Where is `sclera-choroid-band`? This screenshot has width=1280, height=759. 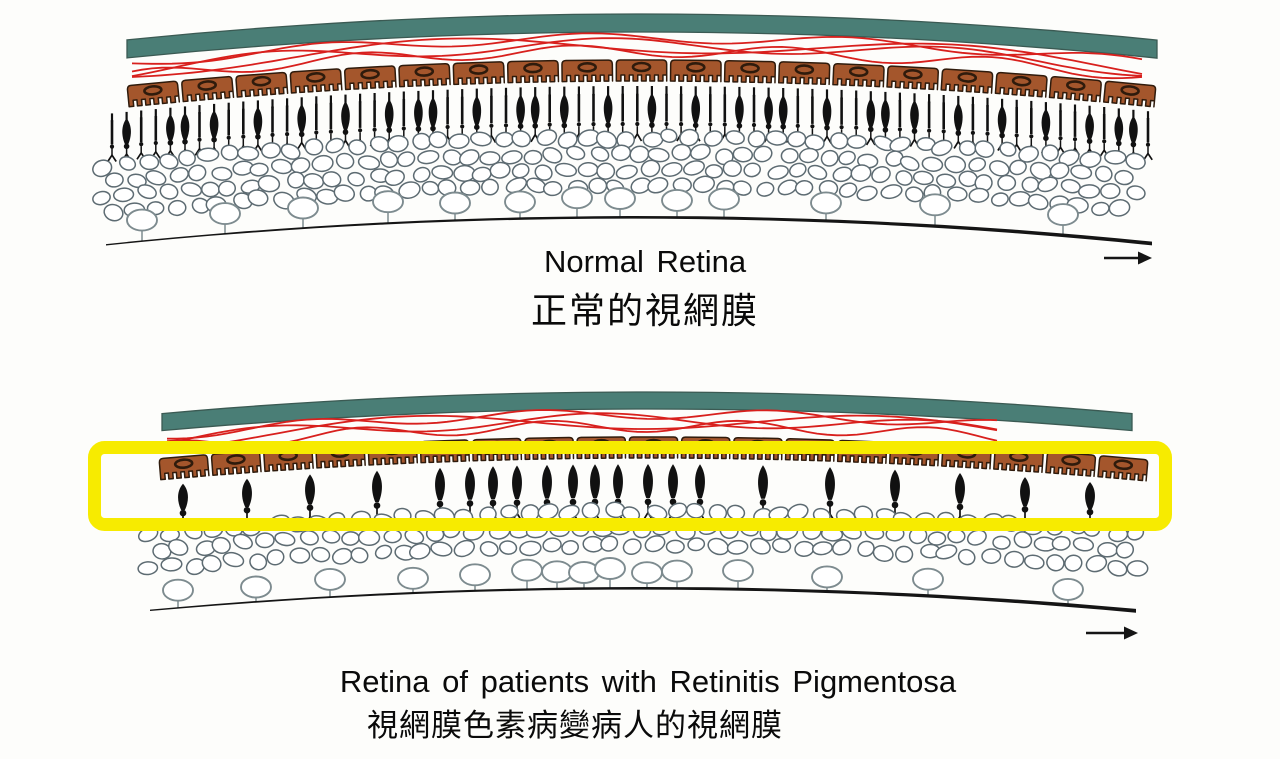
sclera-choroid-band is located at coordinates (647, 411).